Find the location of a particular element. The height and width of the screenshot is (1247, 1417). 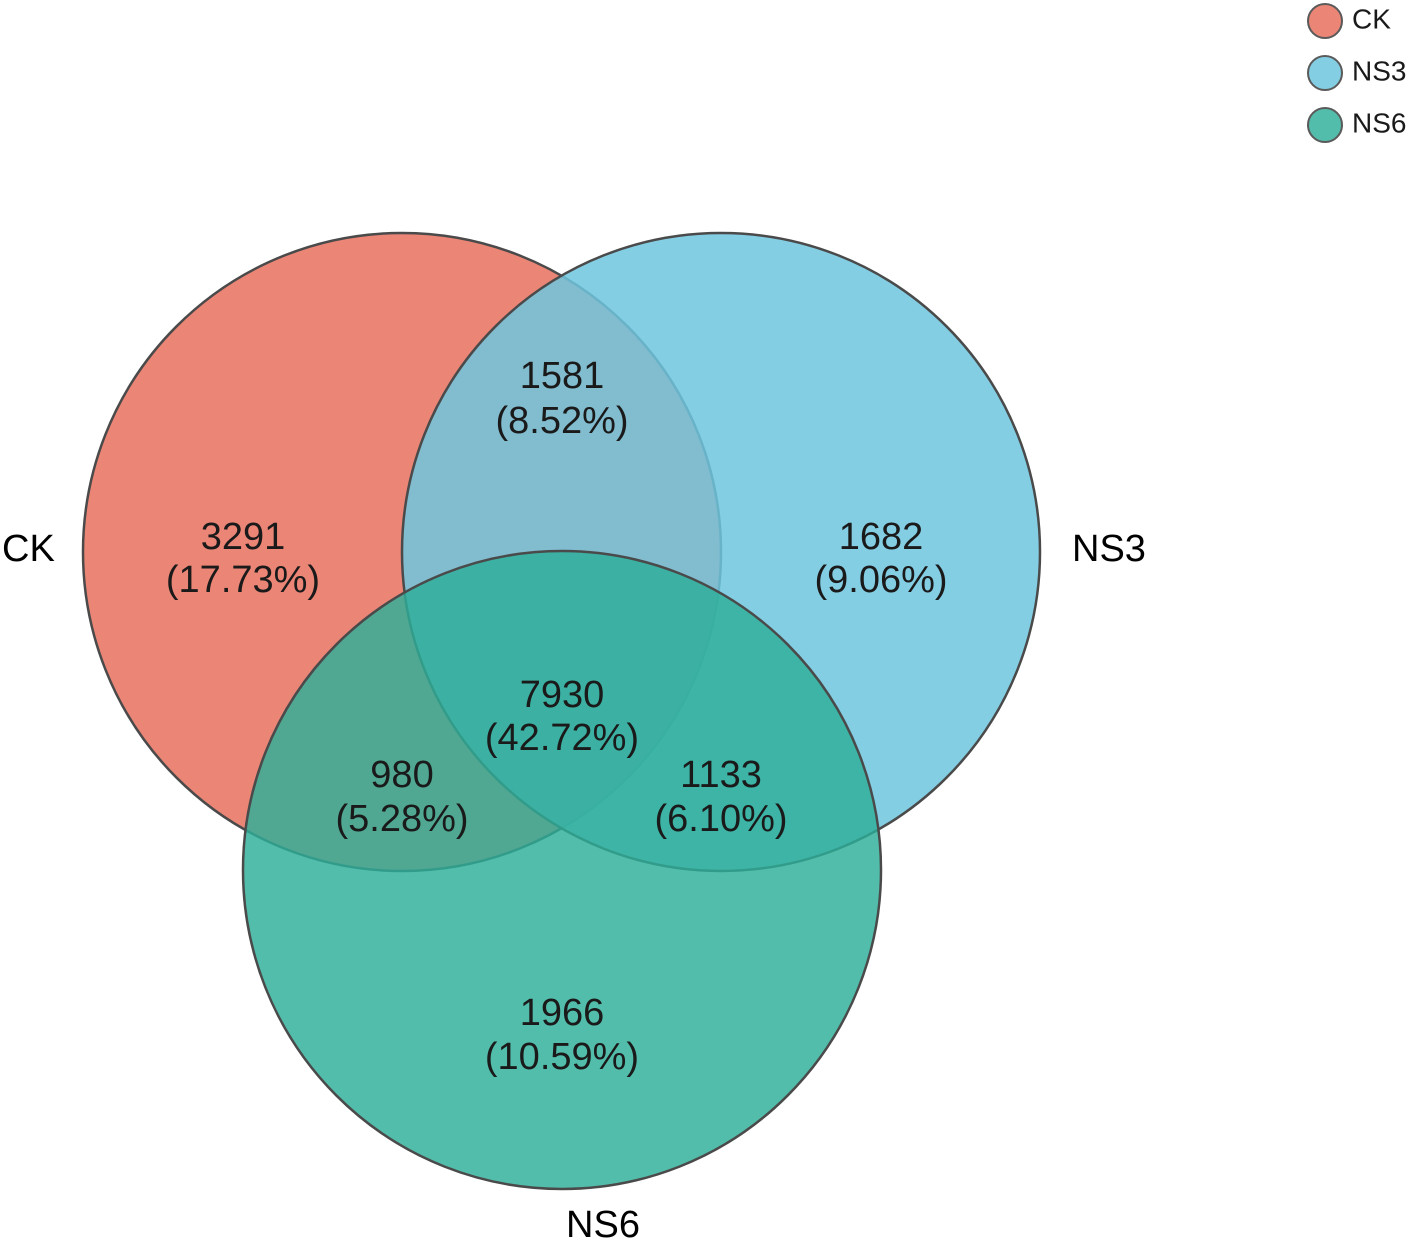

set-label-ck: CK is located at coordinates (28, 549).